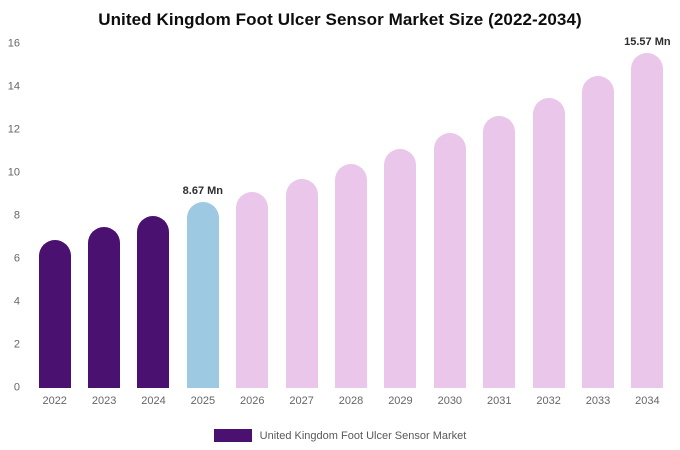 This screenshot has height=450, width=680. What do you see at coordinates (16, 387) in the screenshot?
I see `y-tick-label: 0` at bounding box center [16, 387].